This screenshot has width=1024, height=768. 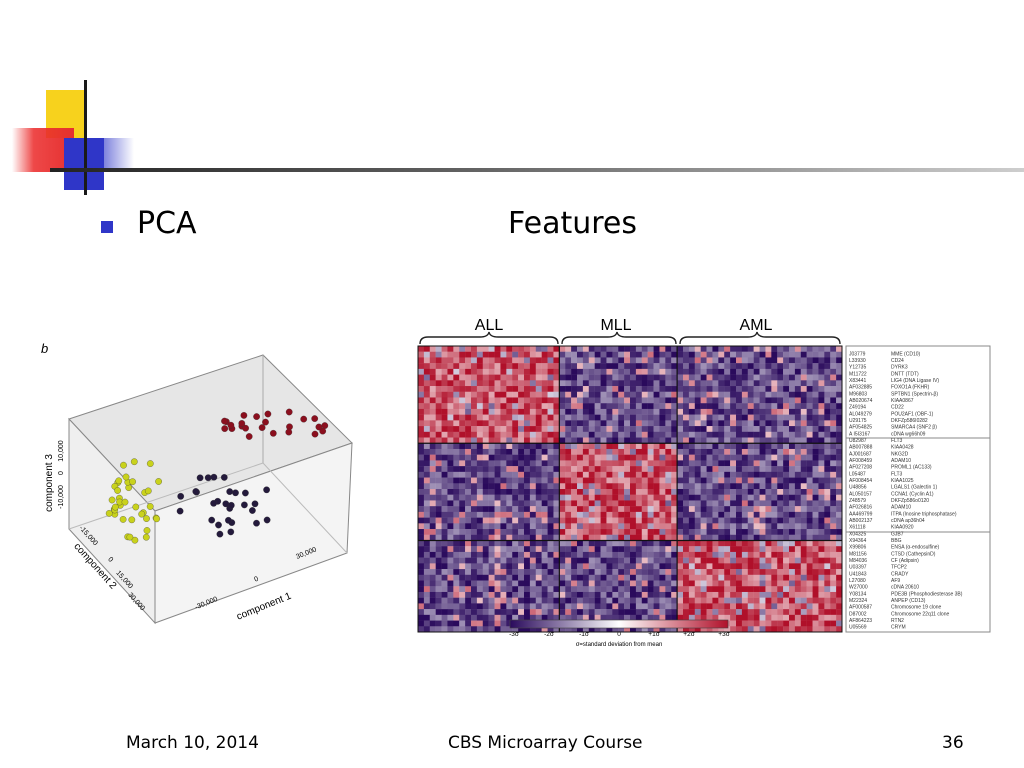 I want to click on gene-name: GJB7, so click(x=897, y=534).